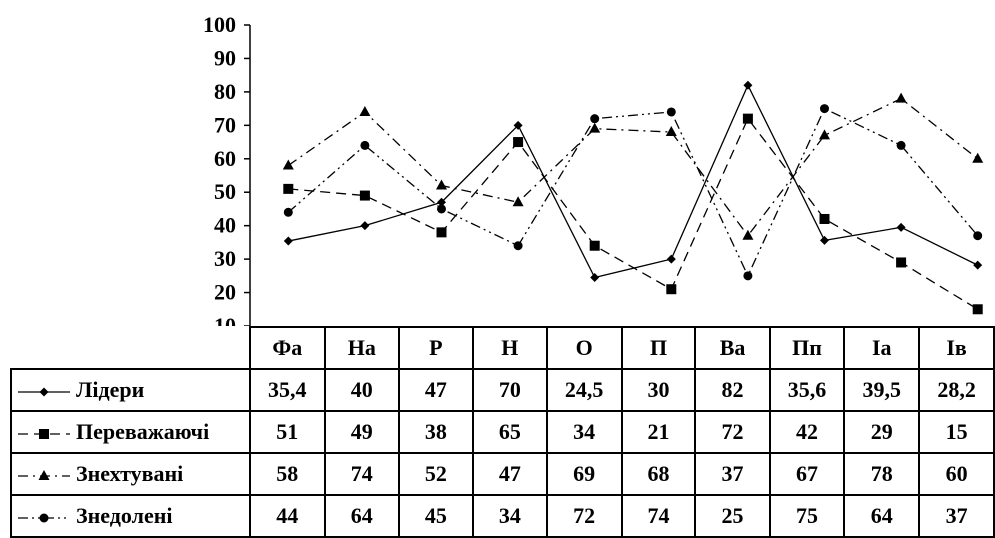 The height and width of the screenshot is (538, 995). What do you see at coordinates (287, 474) in the screenshot?
I see `table-cell: 58` at bounding box center [287, 474].